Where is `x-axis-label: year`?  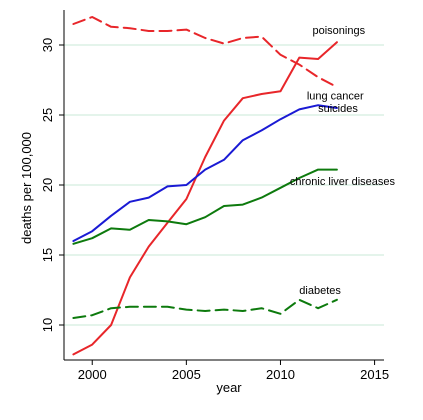
x-axis-label: year is located at coordinates (229, 387).